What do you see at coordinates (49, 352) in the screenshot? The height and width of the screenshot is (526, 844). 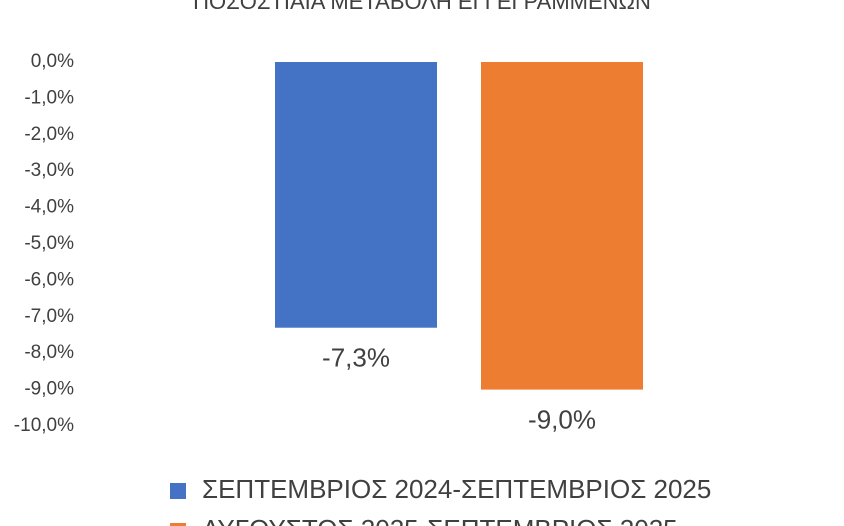 I see `y-tick-label: -8,0%` at bounding box center [49, 352].